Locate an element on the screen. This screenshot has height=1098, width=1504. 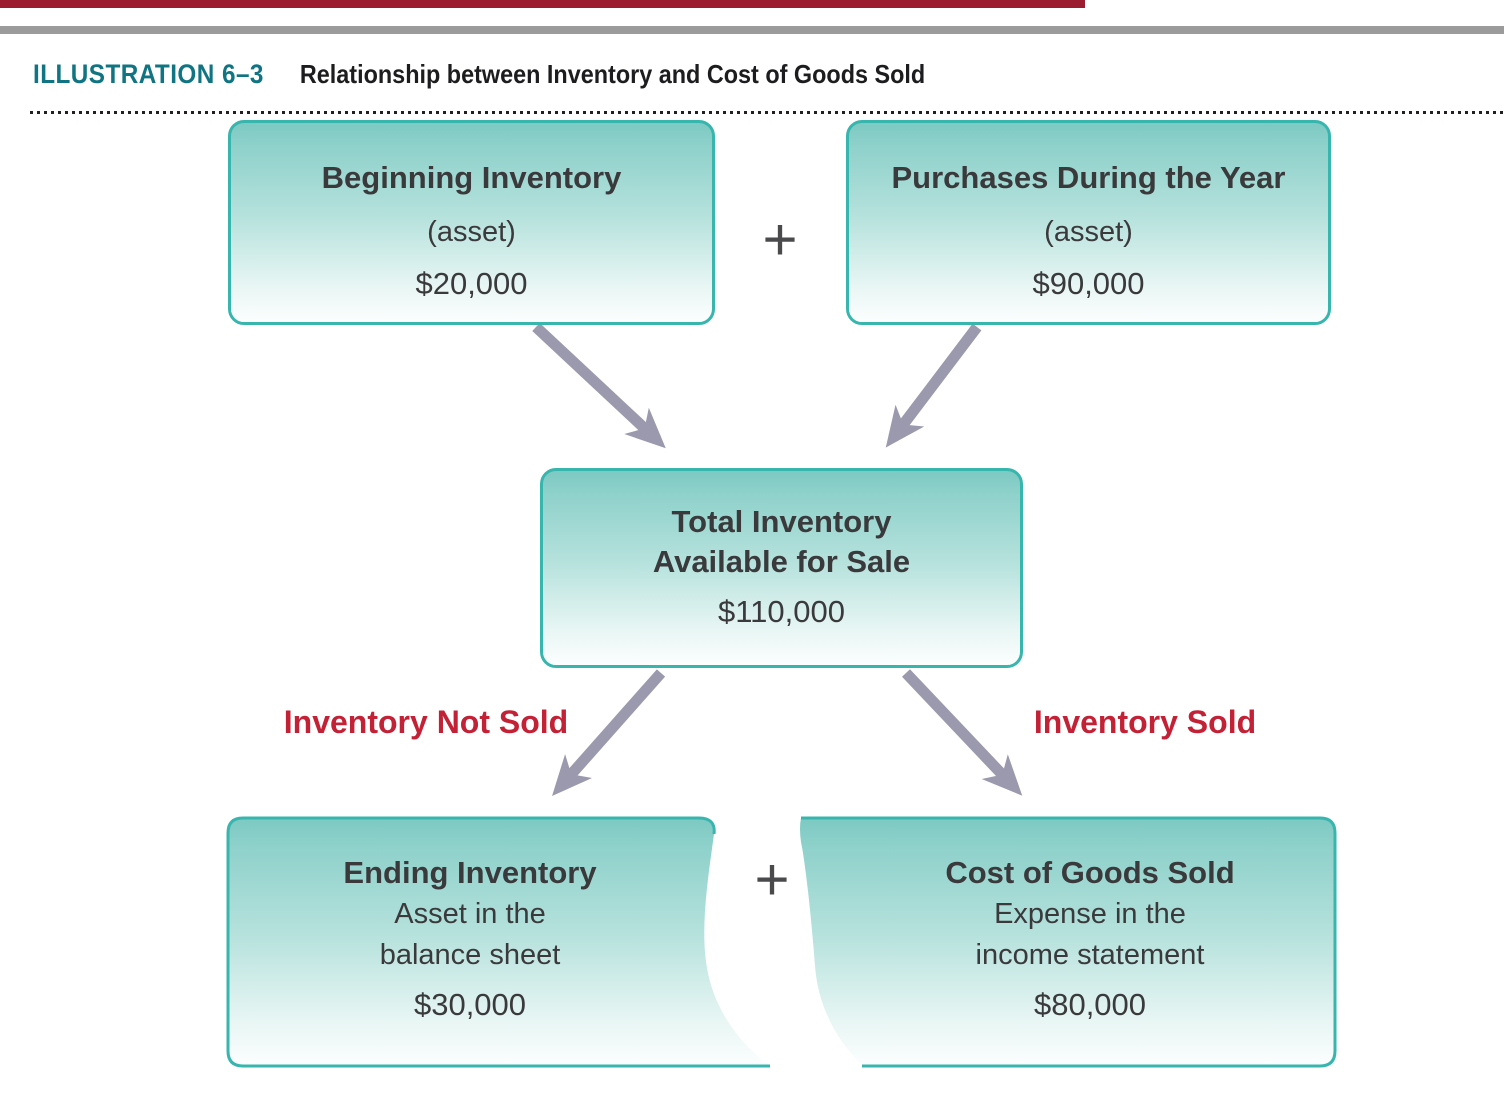
divider-bar is located at coordinates (752, 30).